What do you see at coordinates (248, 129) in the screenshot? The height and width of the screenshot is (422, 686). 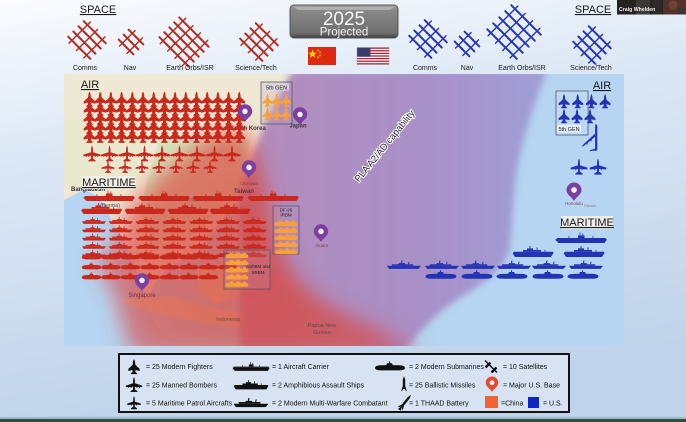 I see `svg-text: South Korea` at bounding box center [248, 129].